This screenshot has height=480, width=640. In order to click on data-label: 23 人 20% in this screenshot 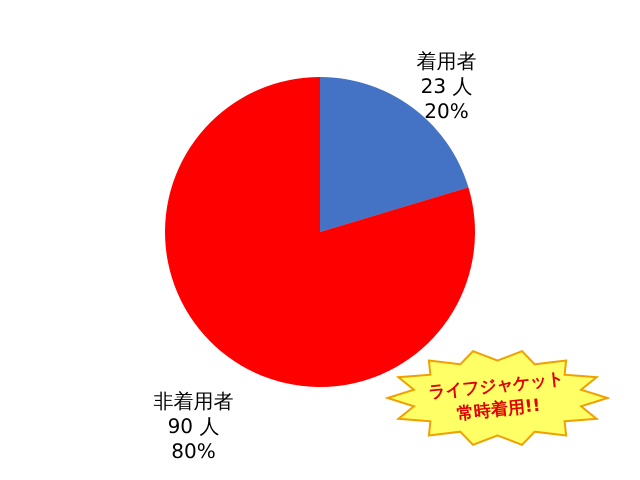, I will do `click(446, 98)`.